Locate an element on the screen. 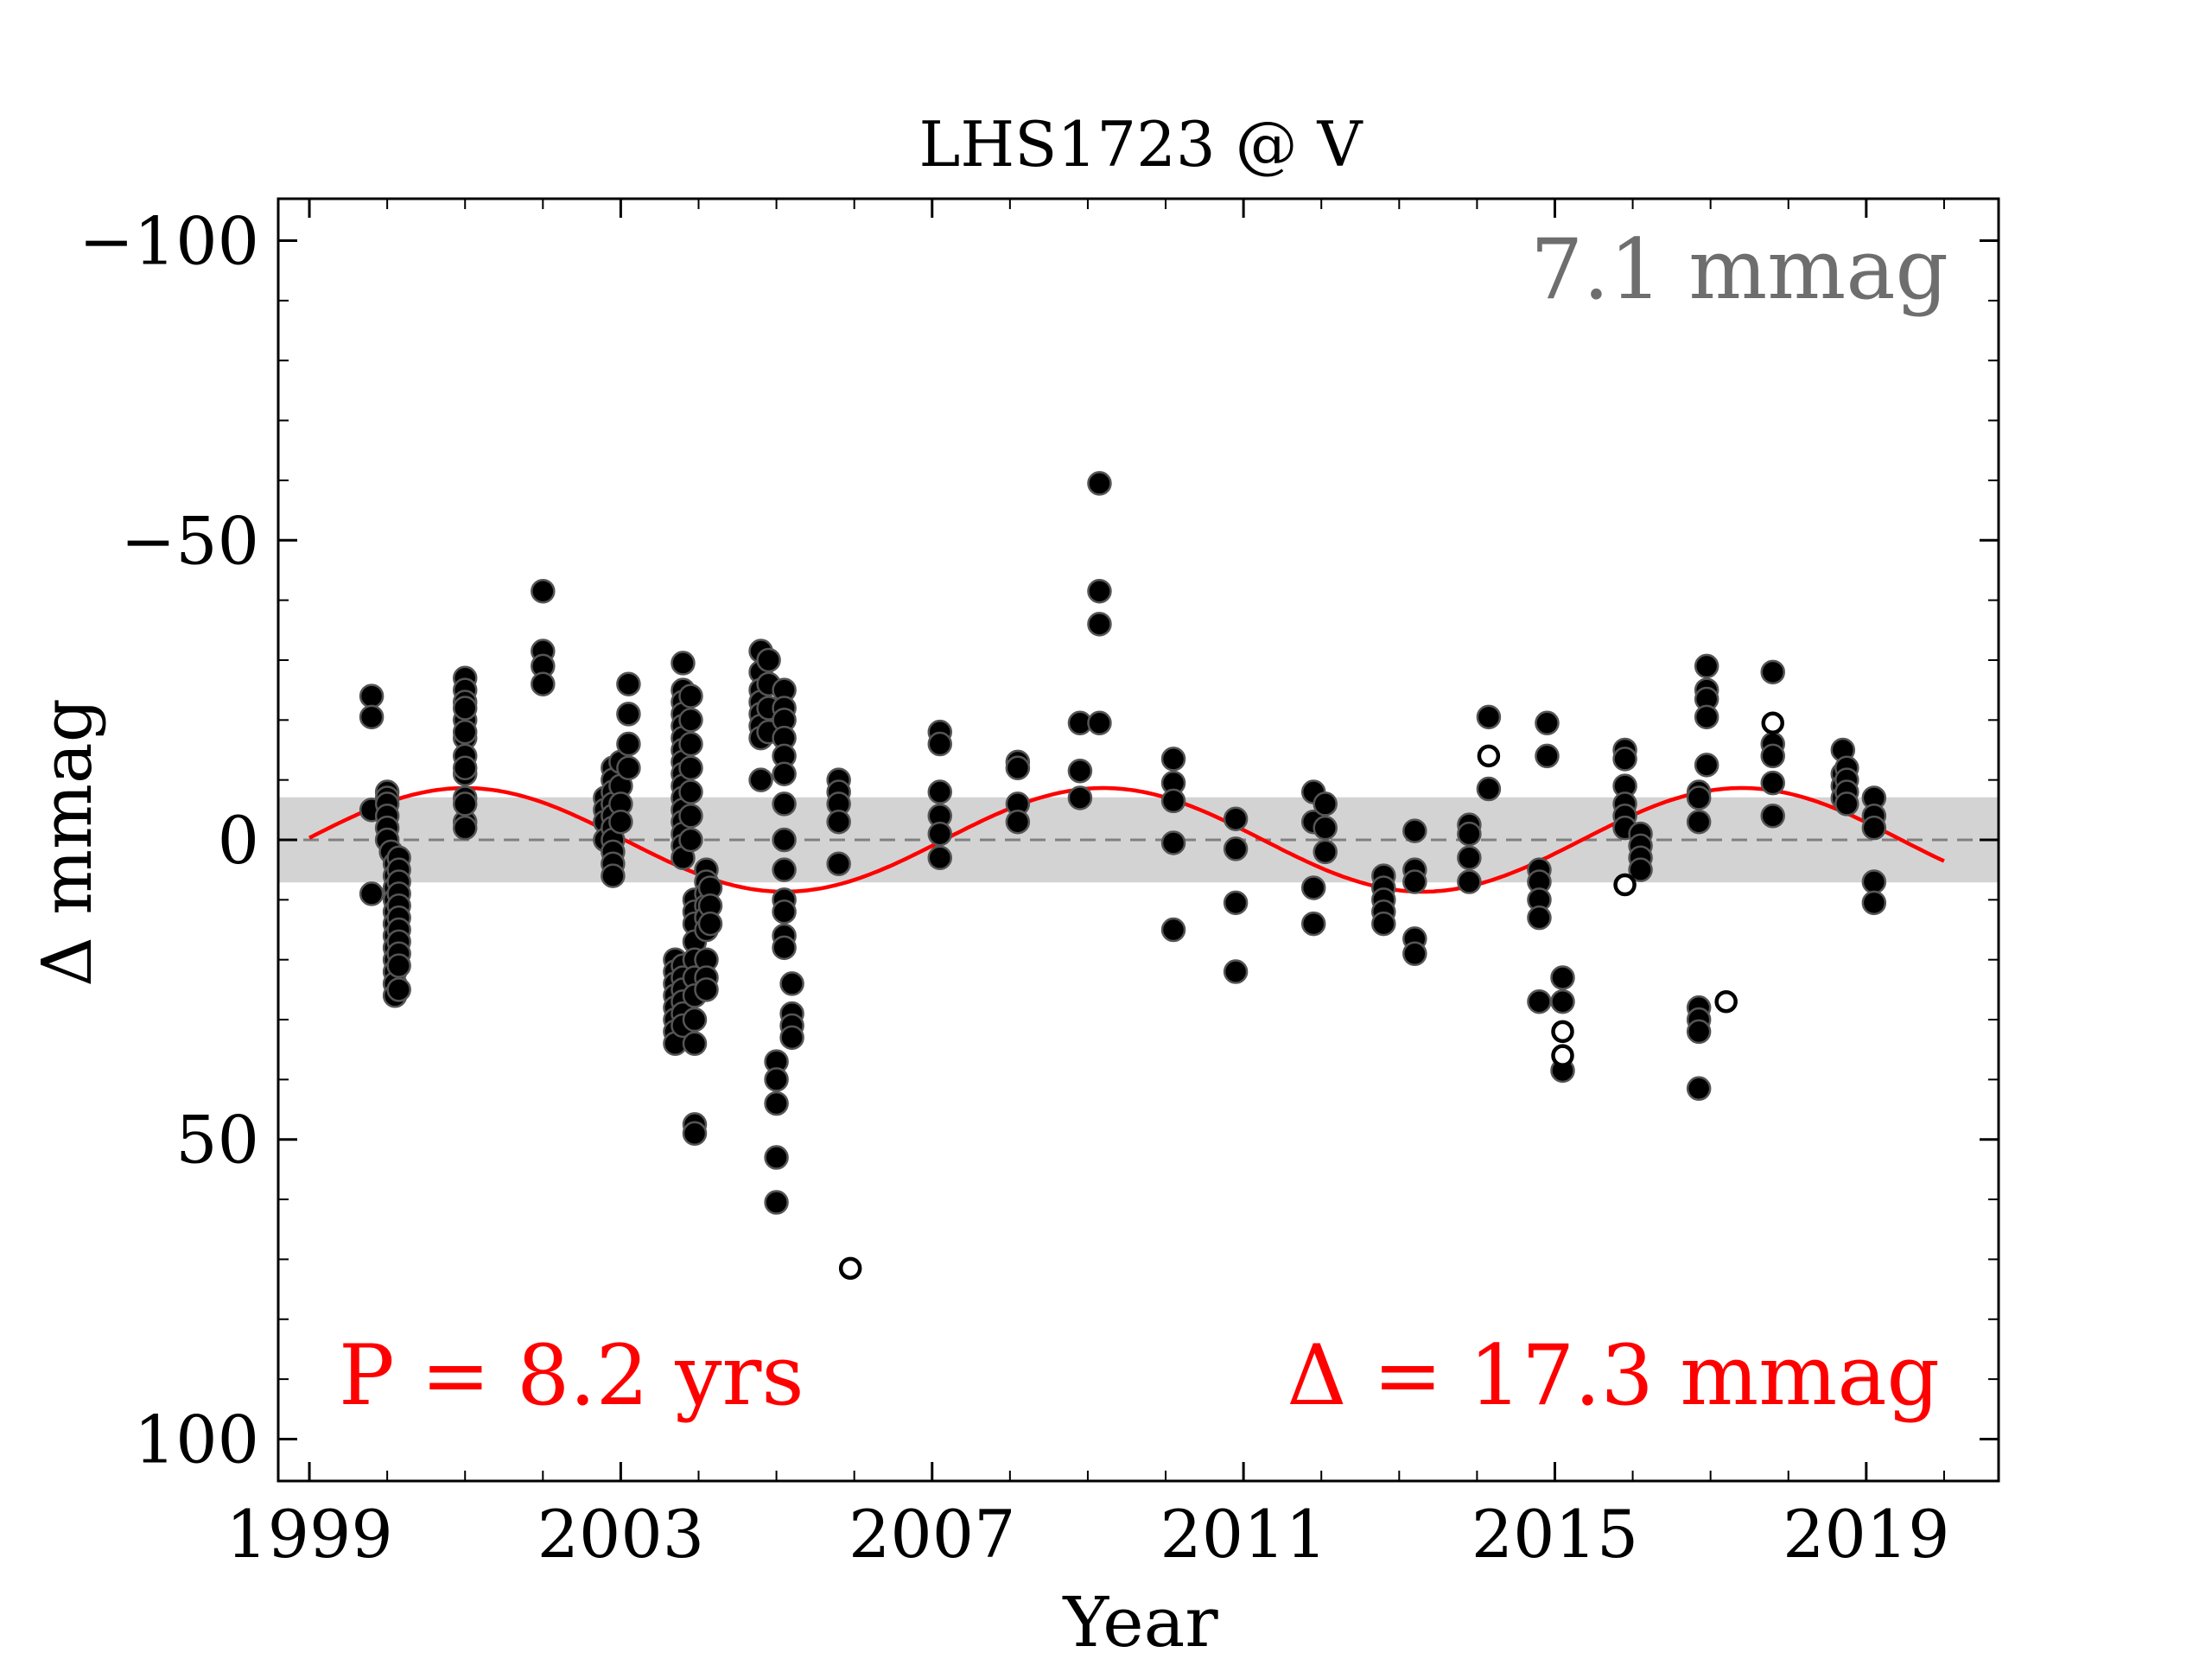  chart-title: LHS1723 @ V is located at coordinates (1141, 144).